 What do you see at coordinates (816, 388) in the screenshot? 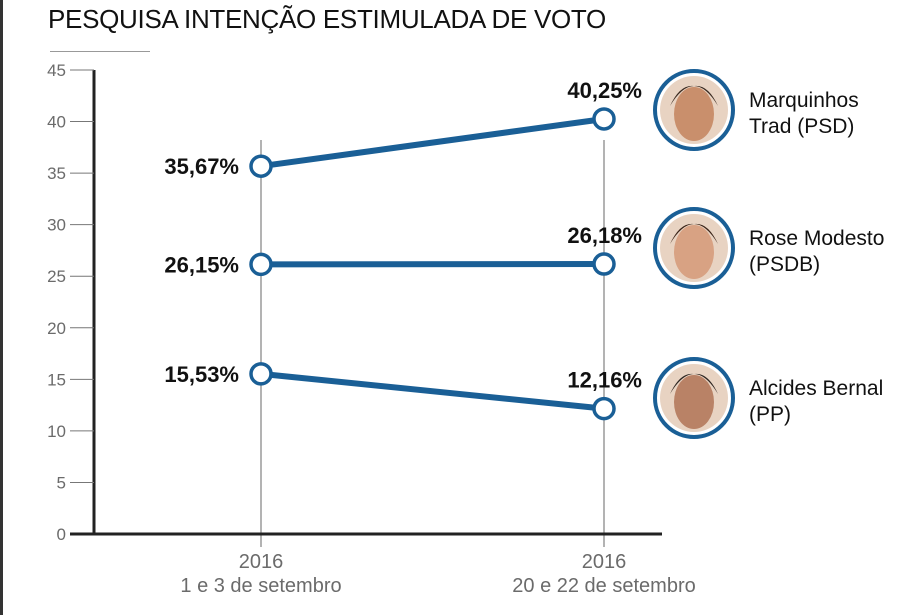
I see `candidate-name: Alcides Bernal` at bounding box center [816, 388].